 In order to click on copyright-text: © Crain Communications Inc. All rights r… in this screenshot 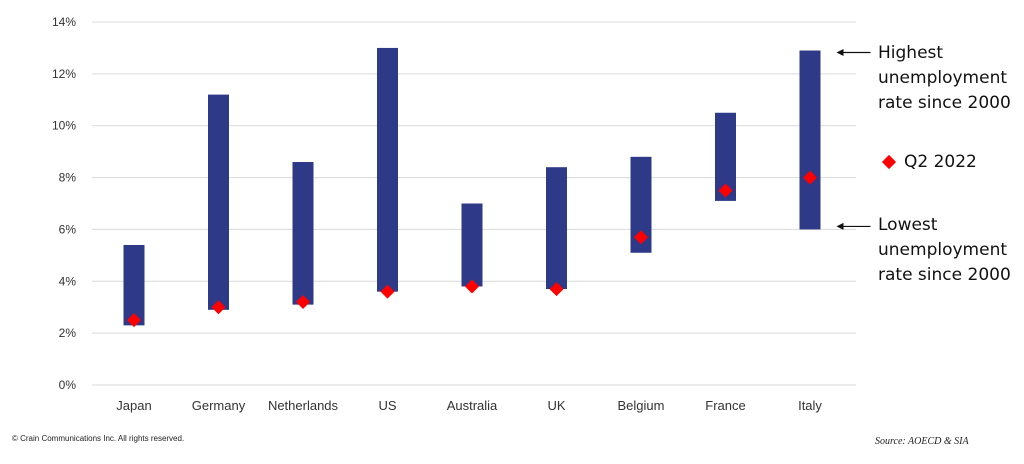, I will do `click(98, 438)`.